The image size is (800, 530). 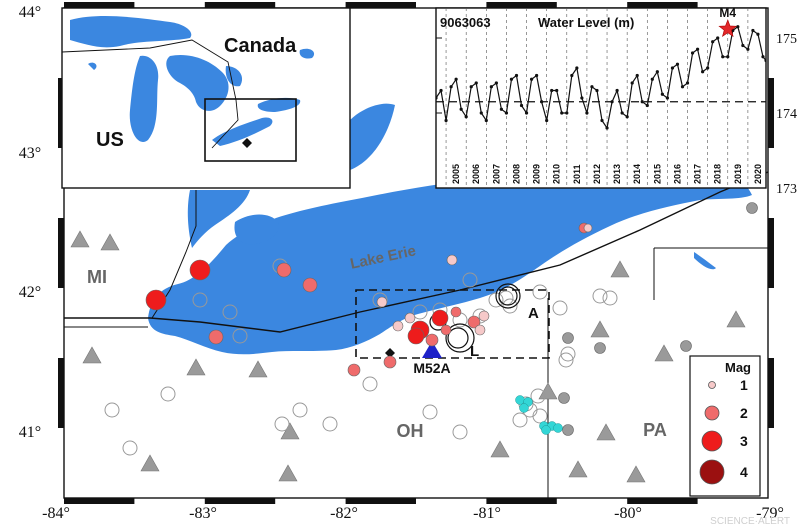 What do you see at coordinates (738, 174) in the screenshot?
I see `chart-x-tick-label: 2019` at bounding box center [738, 174].